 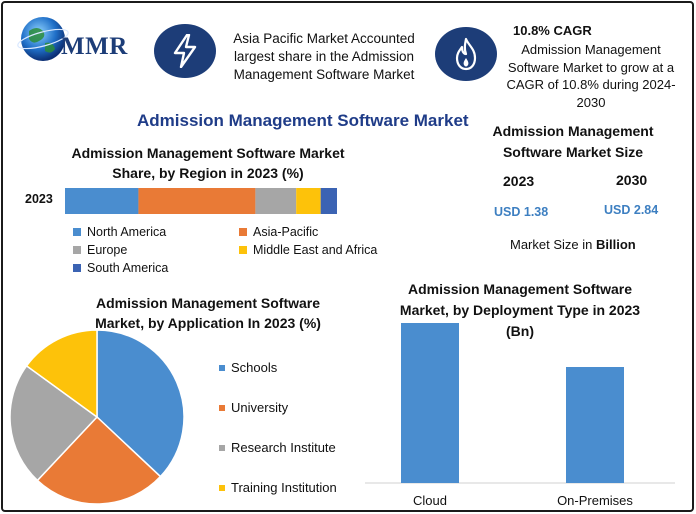 What do you see at coordinates (107, 250) in the screenshot?
I see `legend-label: Europe` at bounding box center [107, 250].